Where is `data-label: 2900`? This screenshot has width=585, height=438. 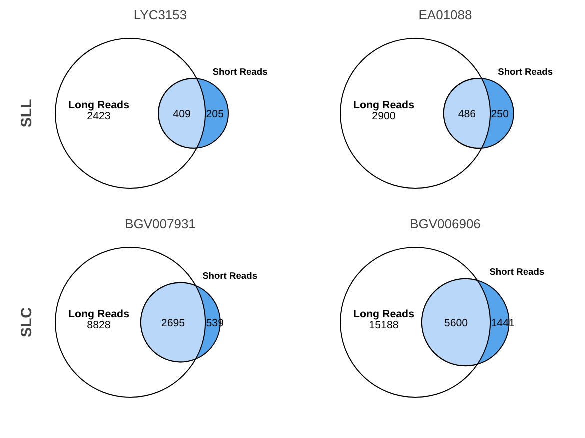 data-label: 2900 is located at coordinates (384, 116).